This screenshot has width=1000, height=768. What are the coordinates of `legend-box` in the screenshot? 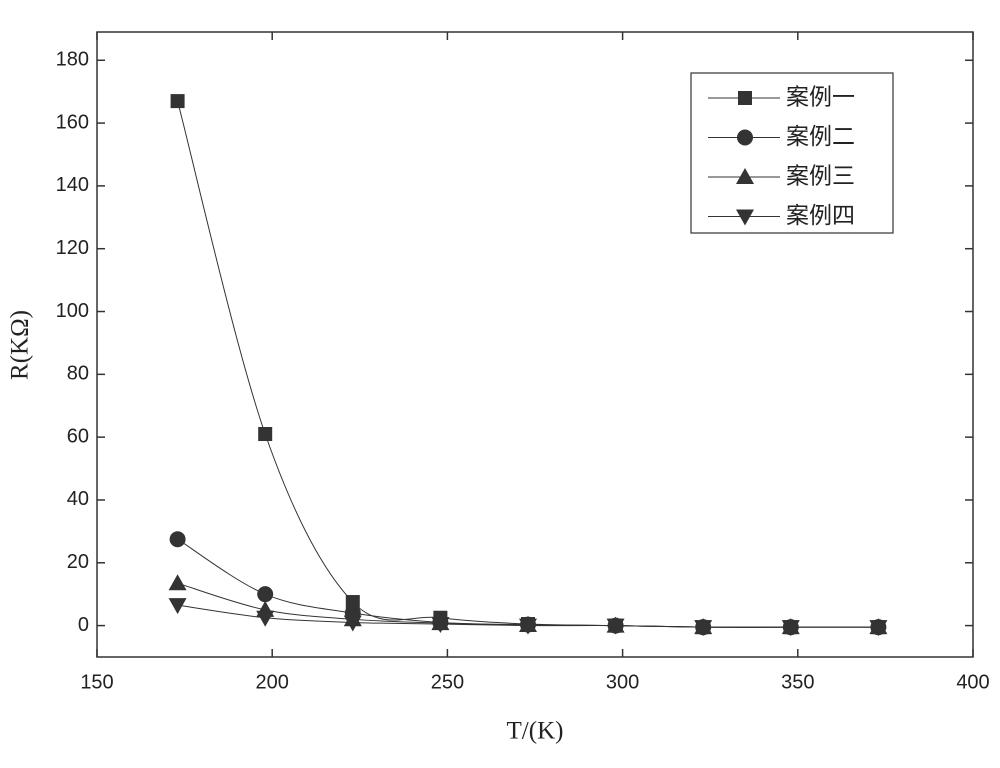 It's located at (792, 153).